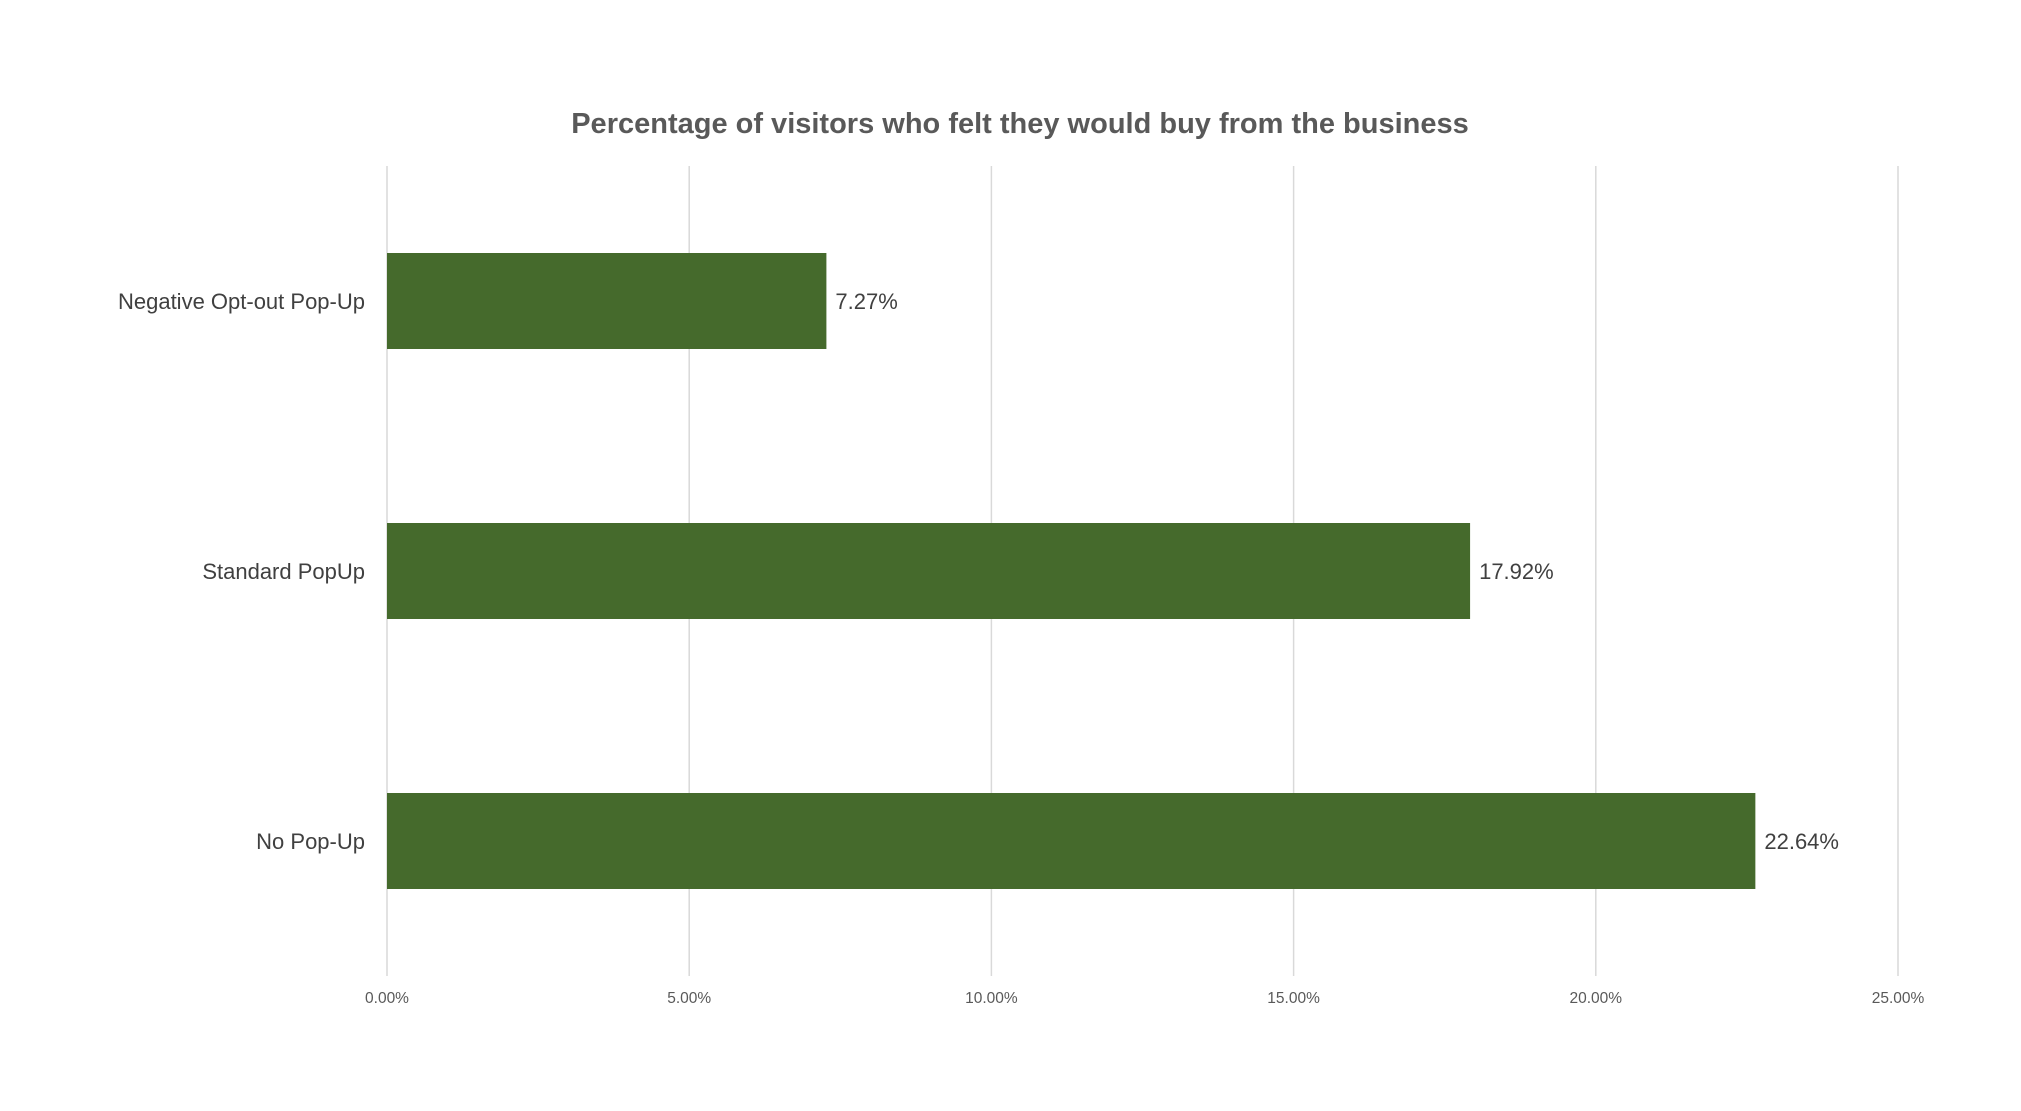  What do you see at coordinates (387, 998) in the screenshot?
I see `x-tick-label: 0.00%` at bounding box center [387, 998].